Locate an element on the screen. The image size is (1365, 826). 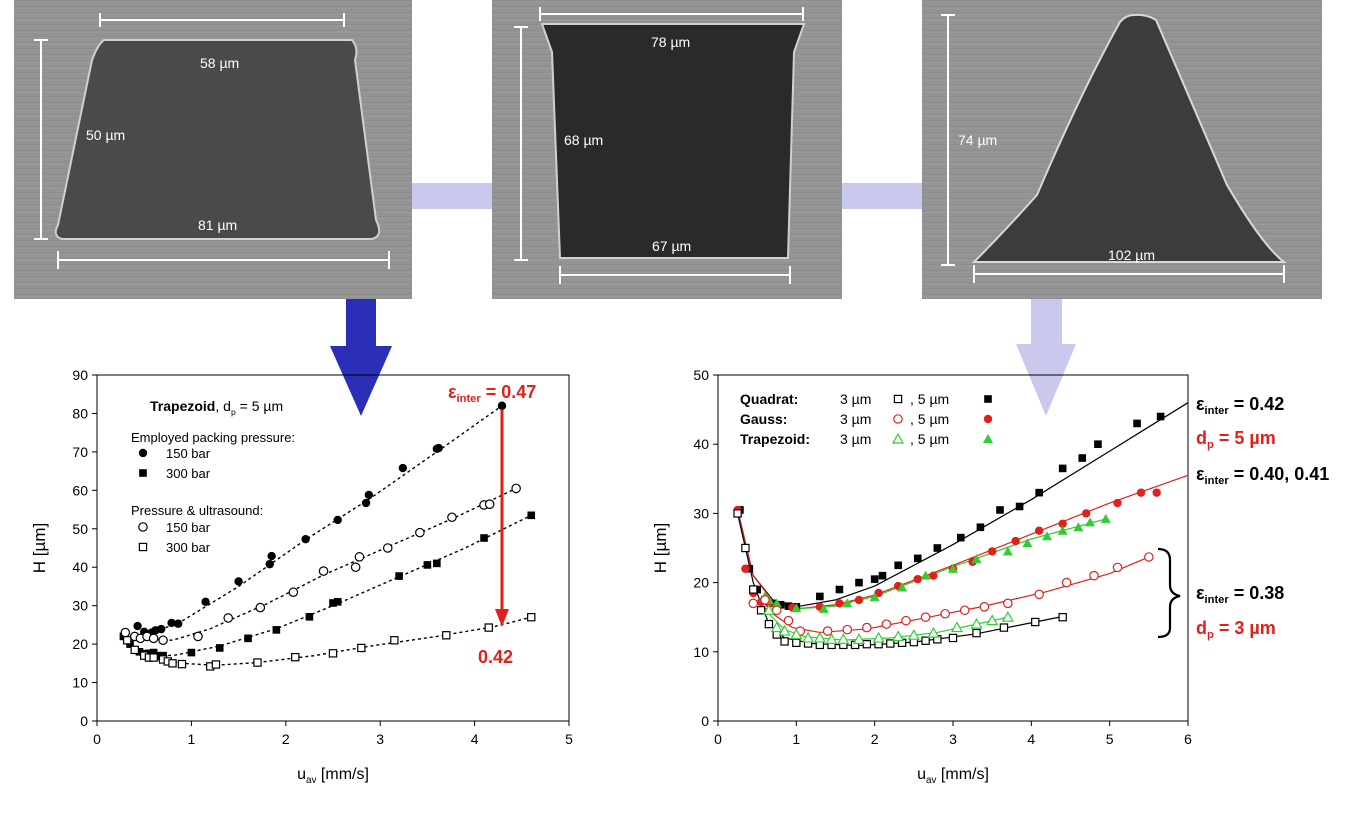
legend-name: Trapezoid: is located at coordinates (775, 439).